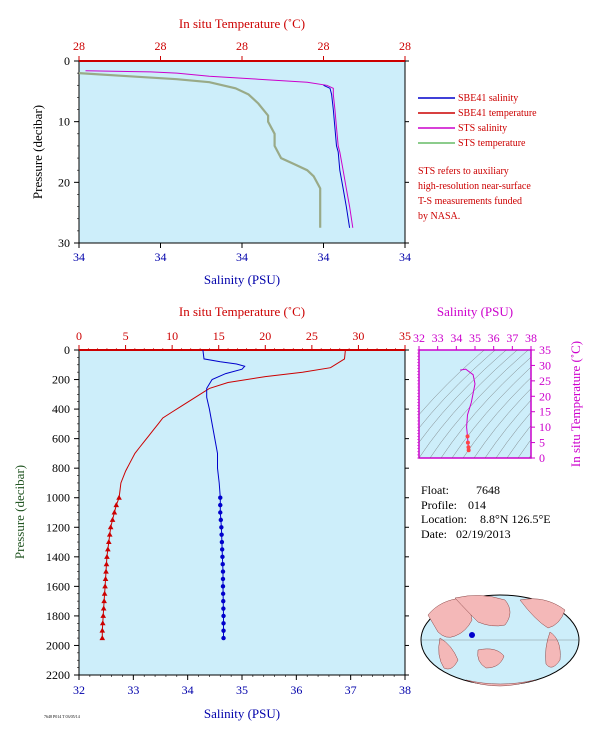  I want to click on top-plot-area, so click(242, 152).